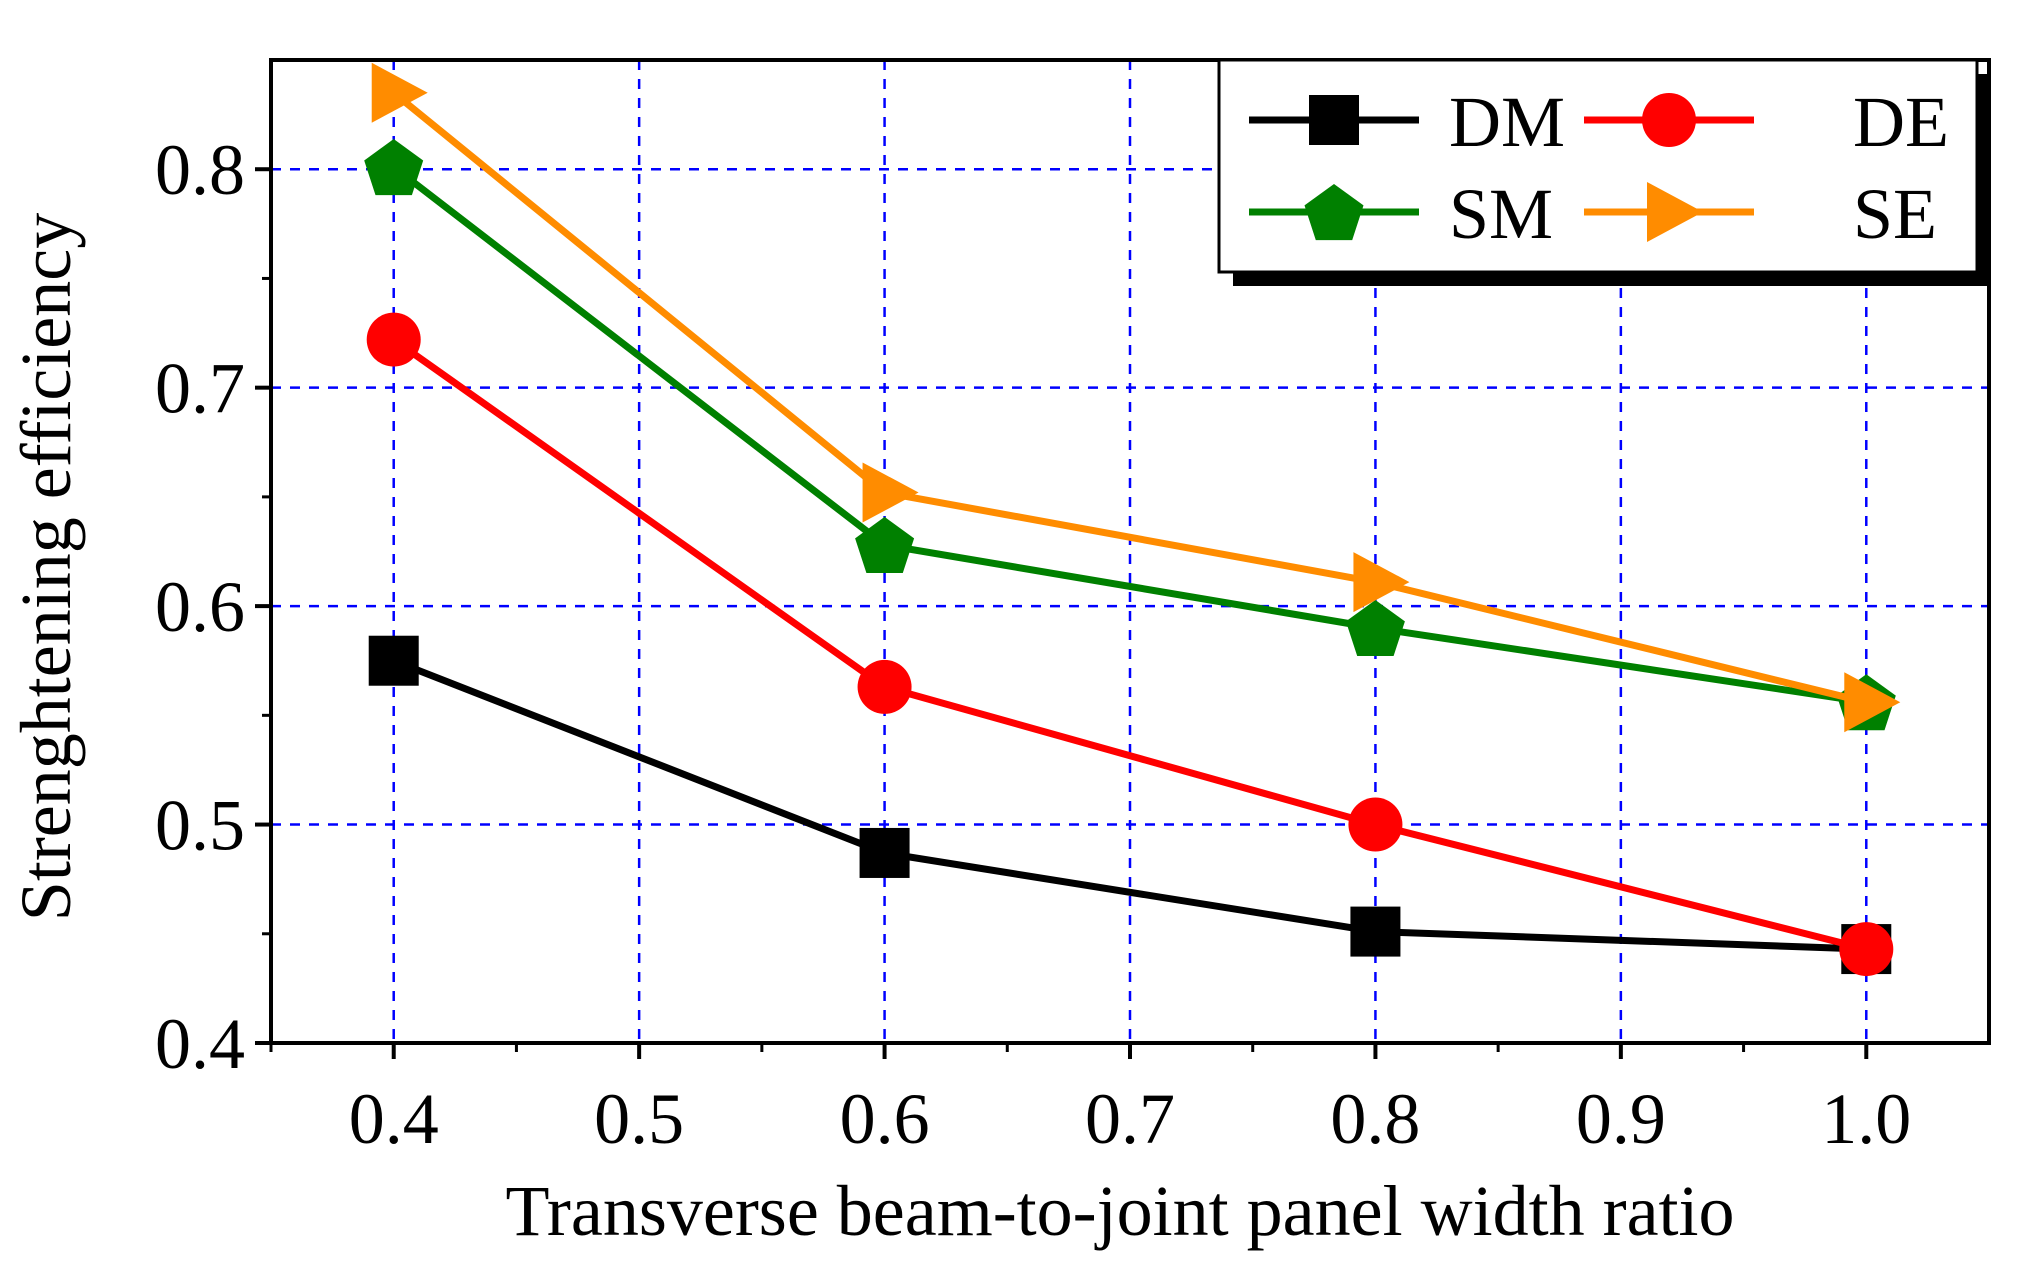 The image size is (2021, 1271). I want to click on legend-item-sm: SM, so click(1401, 214).